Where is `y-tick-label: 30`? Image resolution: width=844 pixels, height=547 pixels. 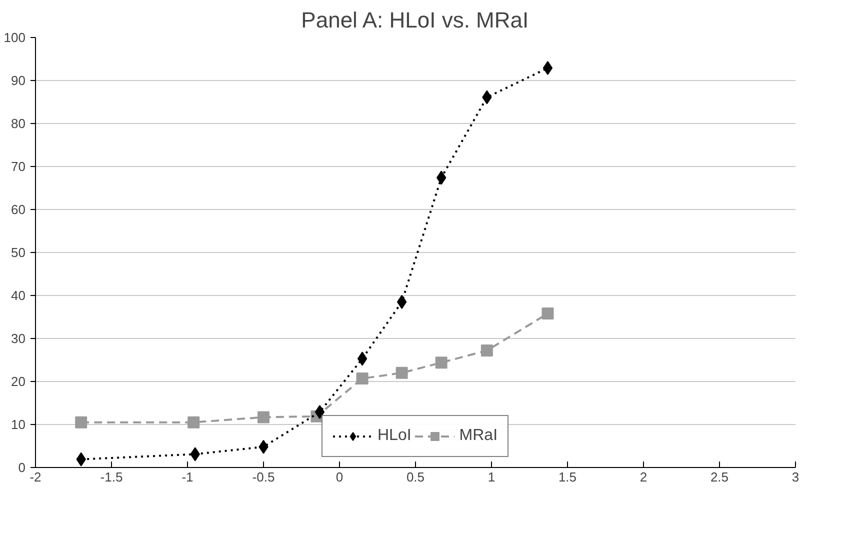 y-tick-label: 30 is located at coordinates (18, 338).